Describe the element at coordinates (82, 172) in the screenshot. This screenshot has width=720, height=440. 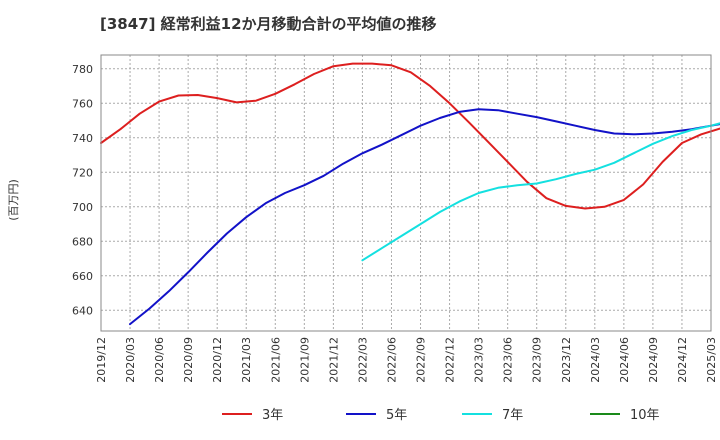
I see `y-tick-label: 720` at that location.